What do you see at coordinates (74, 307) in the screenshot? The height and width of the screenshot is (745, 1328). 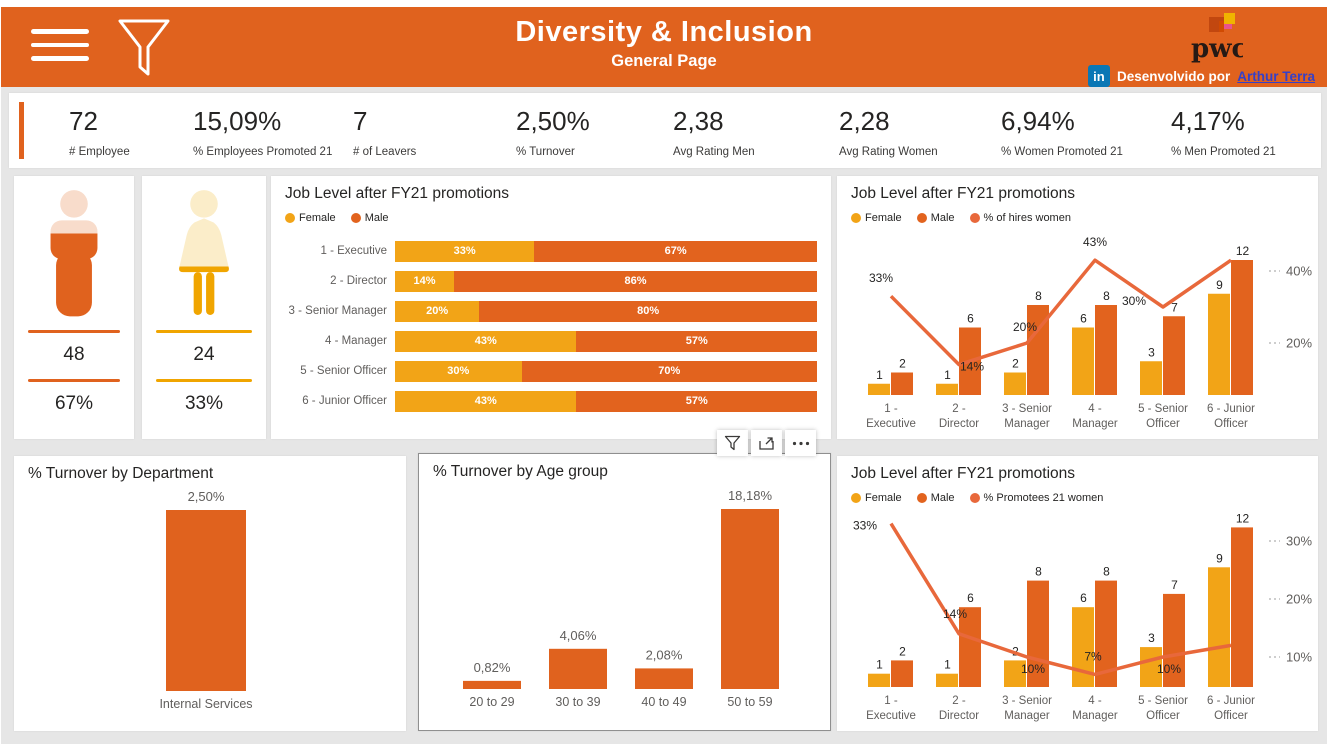 I see `male-count-card: 48 67%` at bounding box center [74, 307].